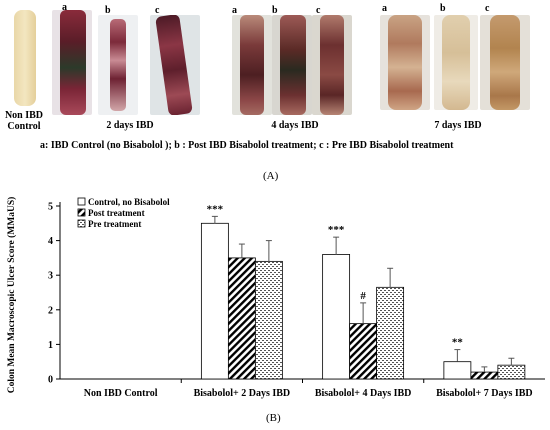  What do you see at coordinates (24, 121) in the screenshot?
I see `group-label-non-ibd-control: Non IBD Control` at bounding box center [24, 121].